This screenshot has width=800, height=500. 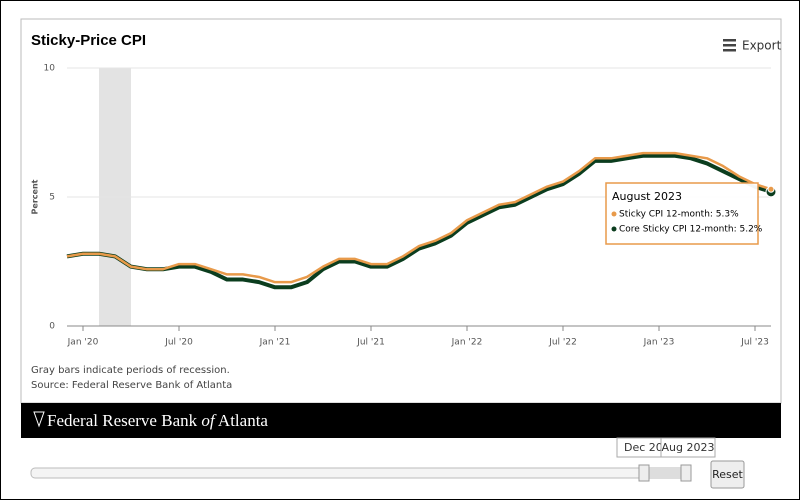 What do you see at coordinates (52, 198) in the screenshot?
I see `y-tick-label: 5` at bounding box center [52, 198].